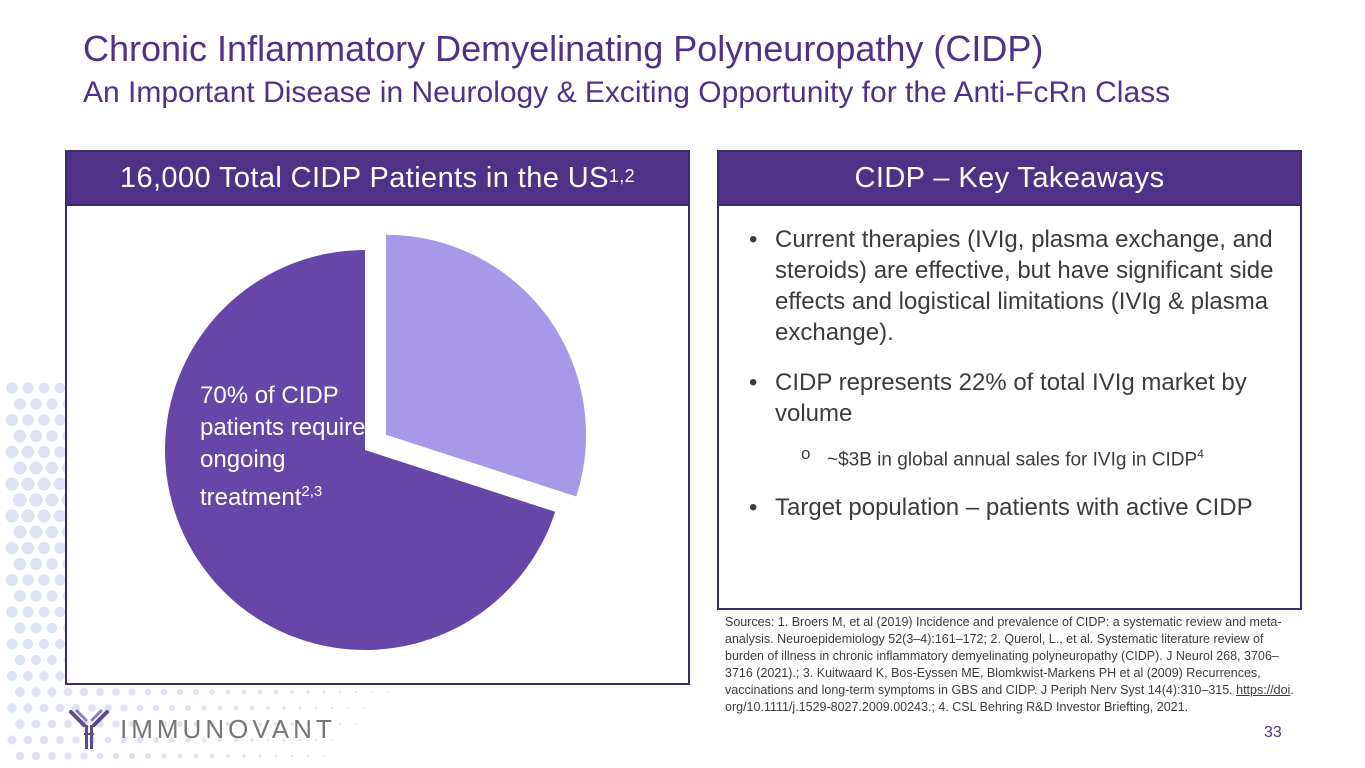 This screenshot has height=768, width=1365. Describe the element at coordinates (202, 729) in the screenshot. I see `immunovant-logo: IMMUNOVANT` at that location.